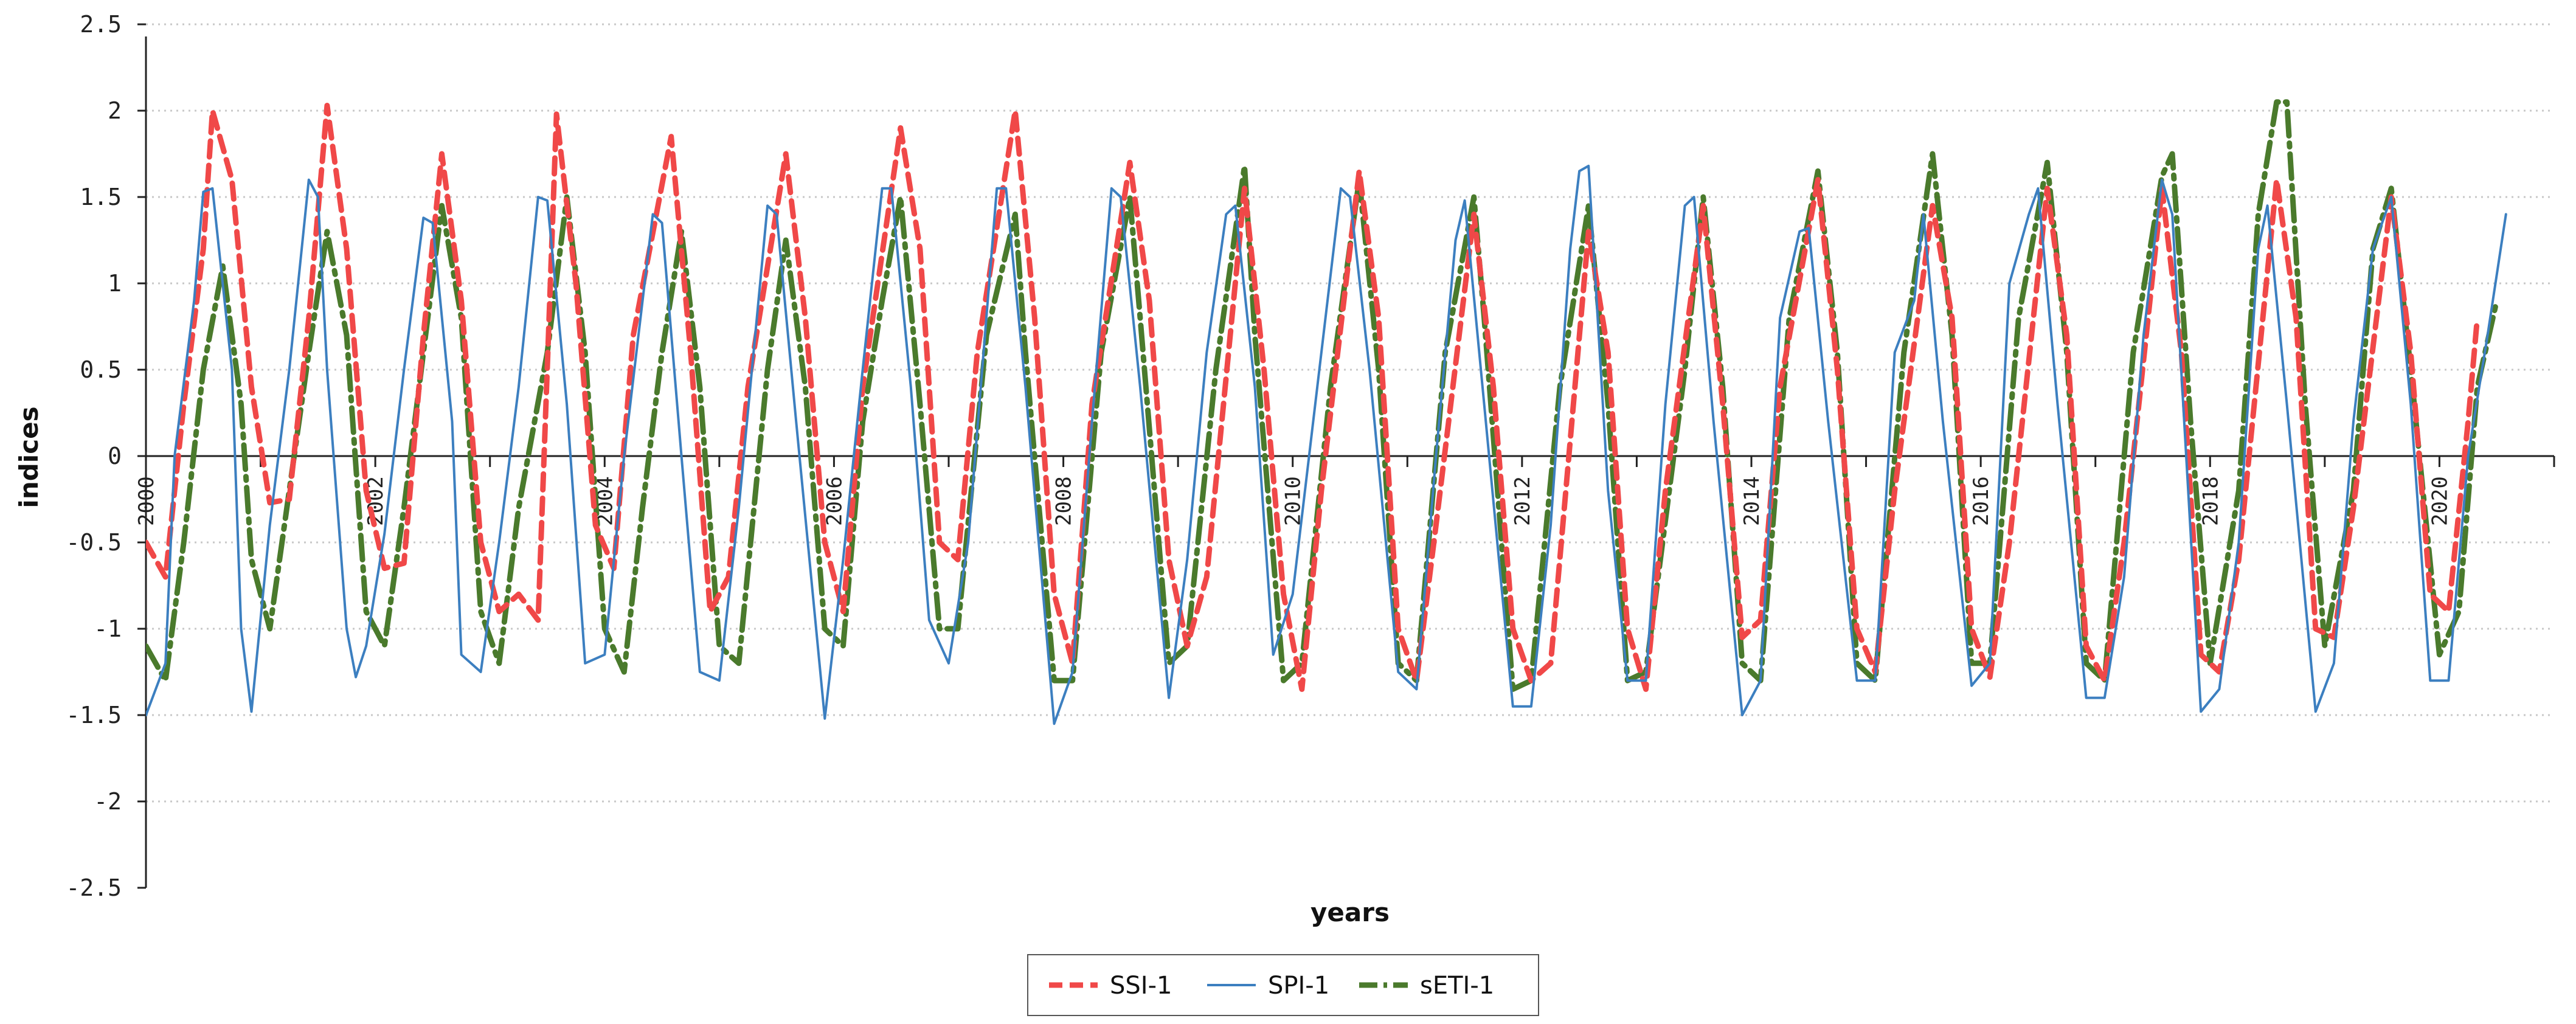 The width and height of the screenshot is (2576, 1024). I want to click on y-tick-label: 1, so click(115, 283).